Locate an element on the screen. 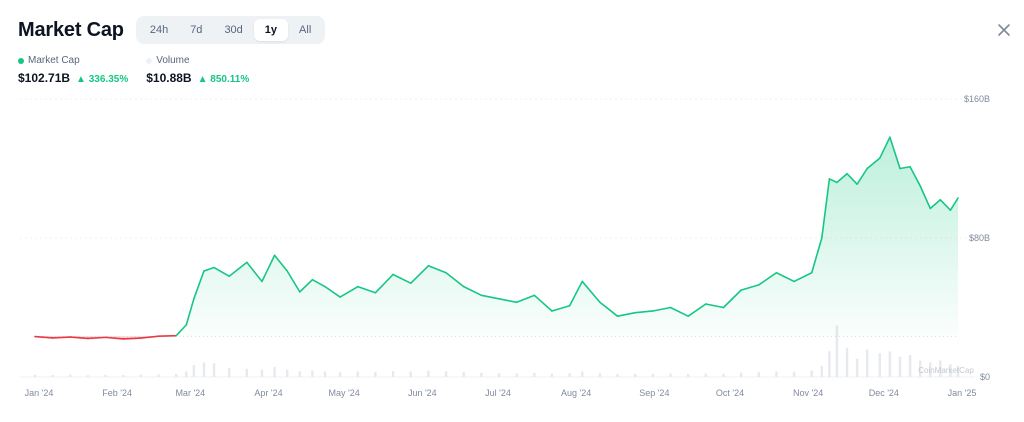  time-range-tabs: 24h 7d 30d 1y All is located at coordinates (230, 30).